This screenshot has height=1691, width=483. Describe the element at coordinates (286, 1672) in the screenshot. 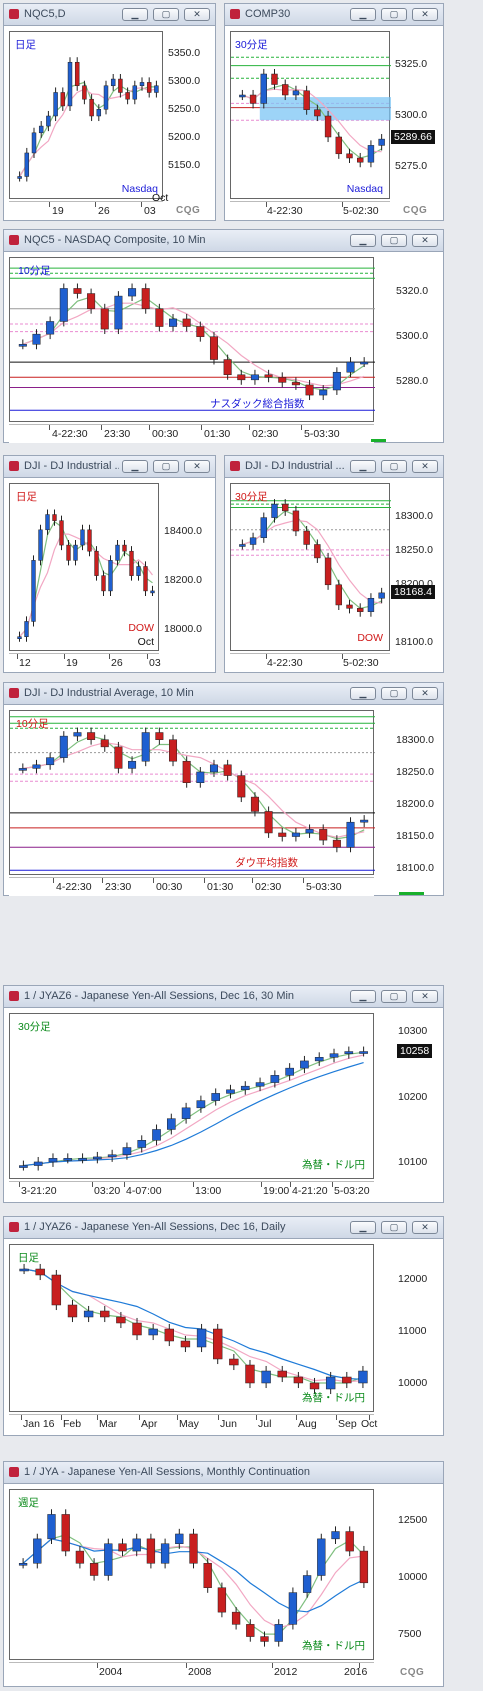

I see `x-tick: 2012` at that location.